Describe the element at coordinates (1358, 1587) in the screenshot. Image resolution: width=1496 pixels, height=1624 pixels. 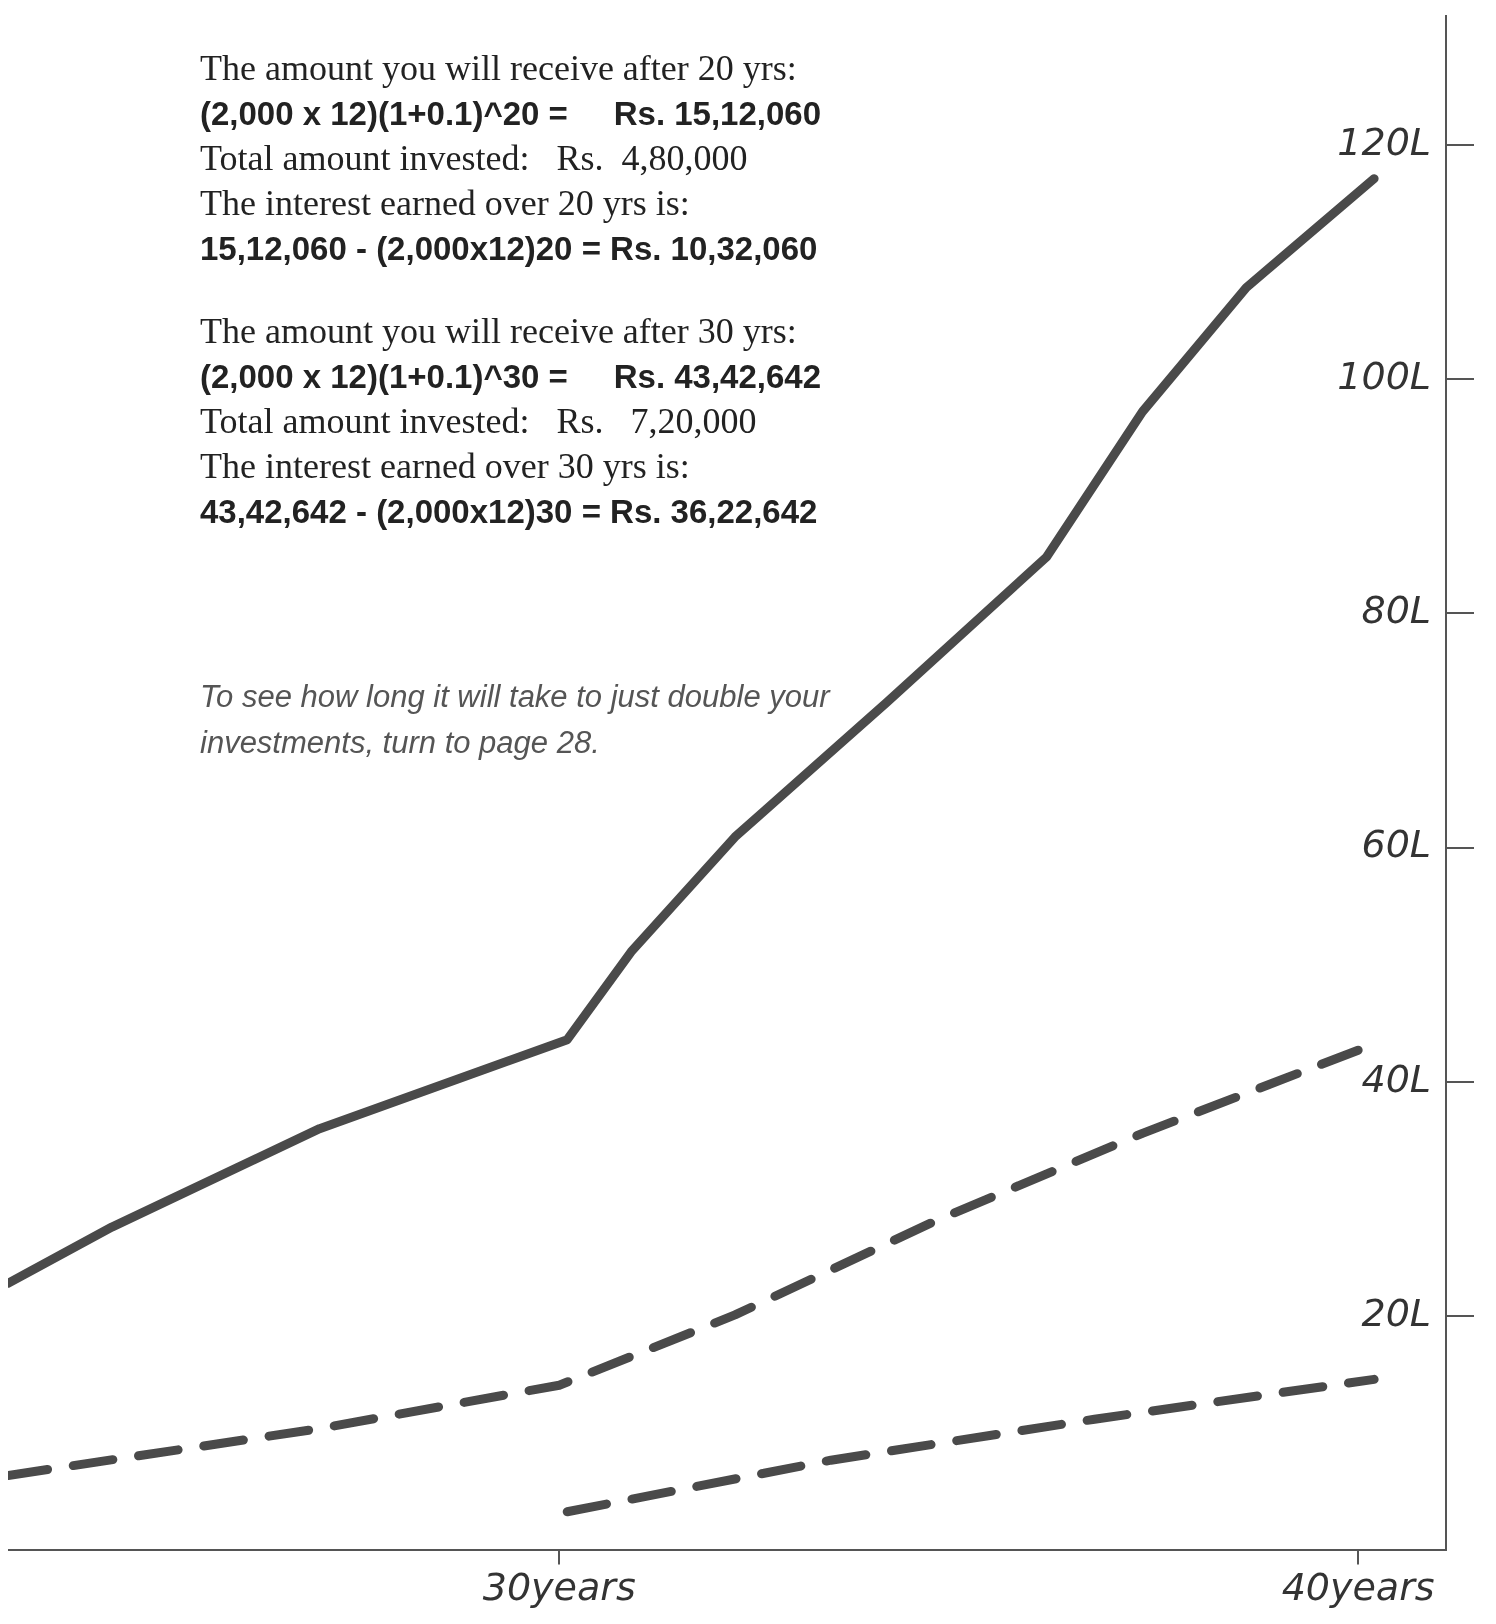
I see `x-tick-label: 40years` at that location.